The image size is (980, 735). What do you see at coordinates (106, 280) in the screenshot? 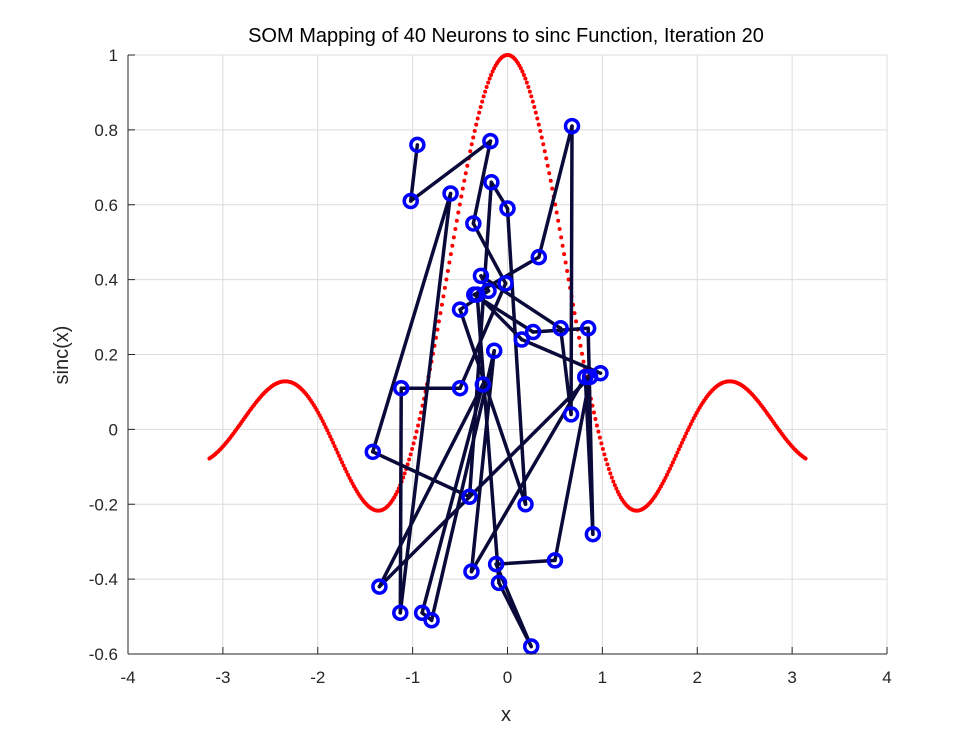
I see `y-tick-label: 0.4` at bounding box center [106, 280].